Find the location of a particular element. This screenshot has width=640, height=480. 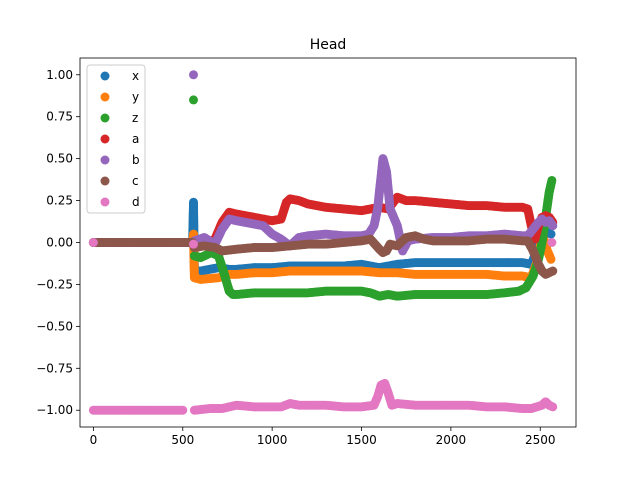

legend-label: d is located at coordinates (136, 202).